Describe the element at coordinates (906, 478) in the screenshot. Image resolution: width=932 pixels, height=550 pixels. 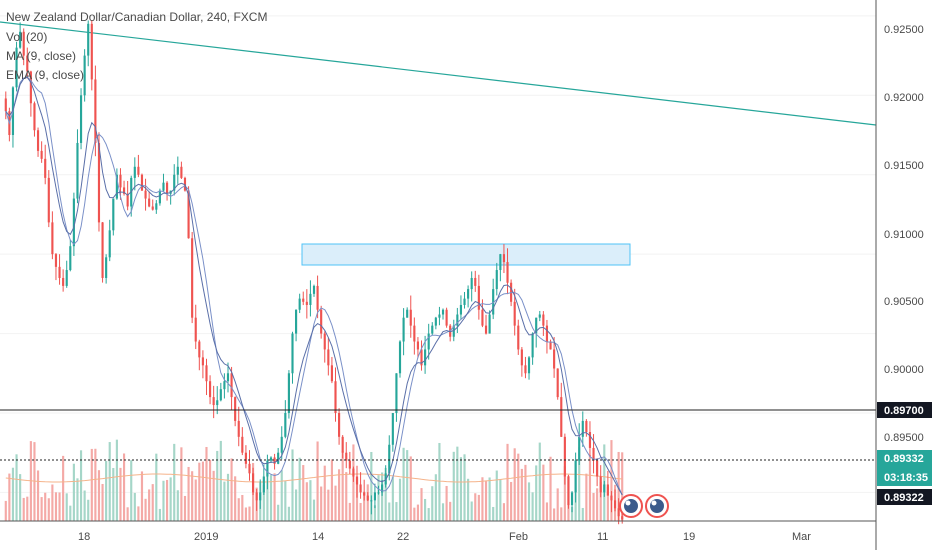
I see `countdown-value: 03:18:35` at that location.